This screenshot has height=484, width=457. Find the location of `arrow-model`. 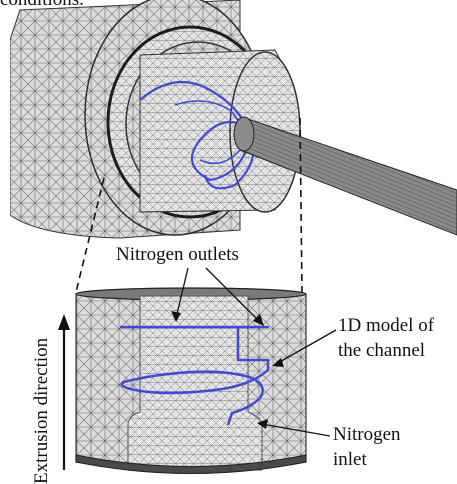

arrow-model is located at coordinates (306, 347).